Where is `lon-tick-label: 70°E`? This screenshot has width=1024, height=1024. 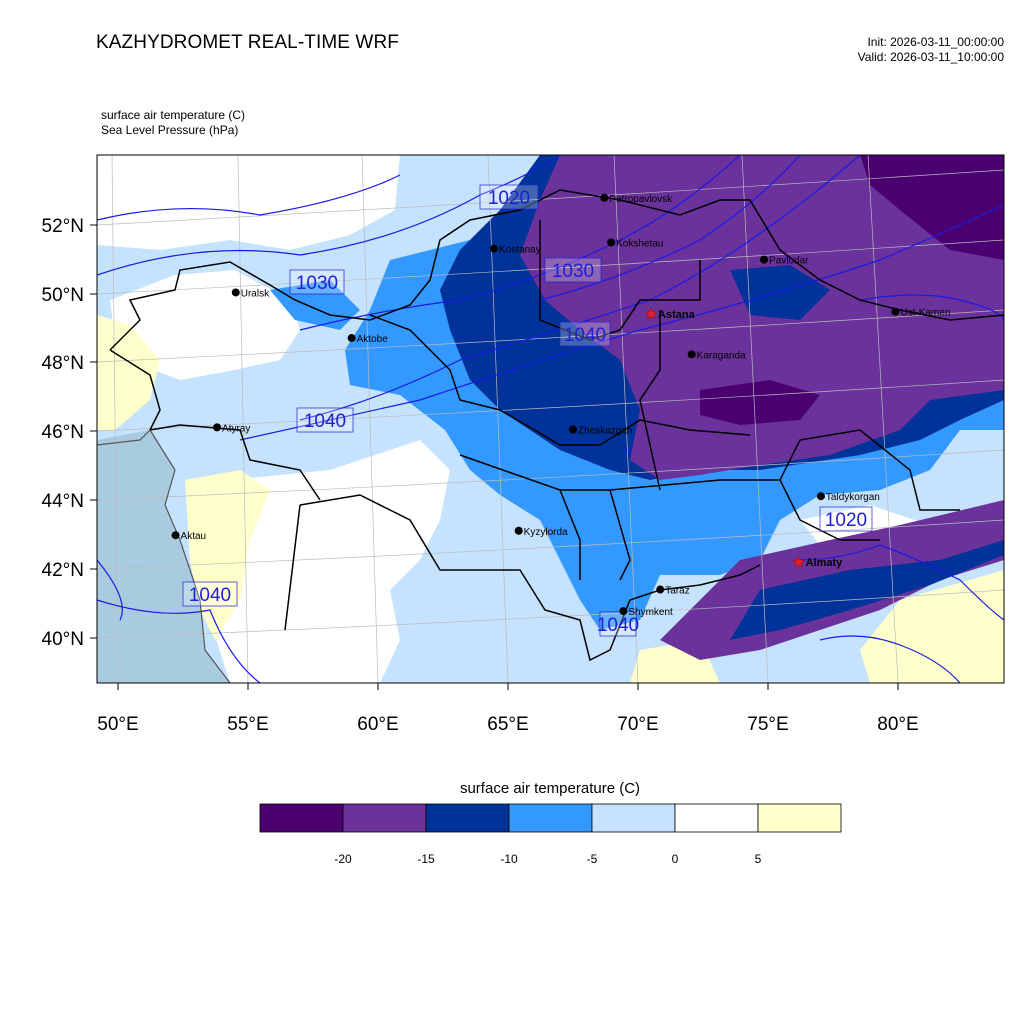
lon-tick-label: 70°E is located at coordinates (637, 724).